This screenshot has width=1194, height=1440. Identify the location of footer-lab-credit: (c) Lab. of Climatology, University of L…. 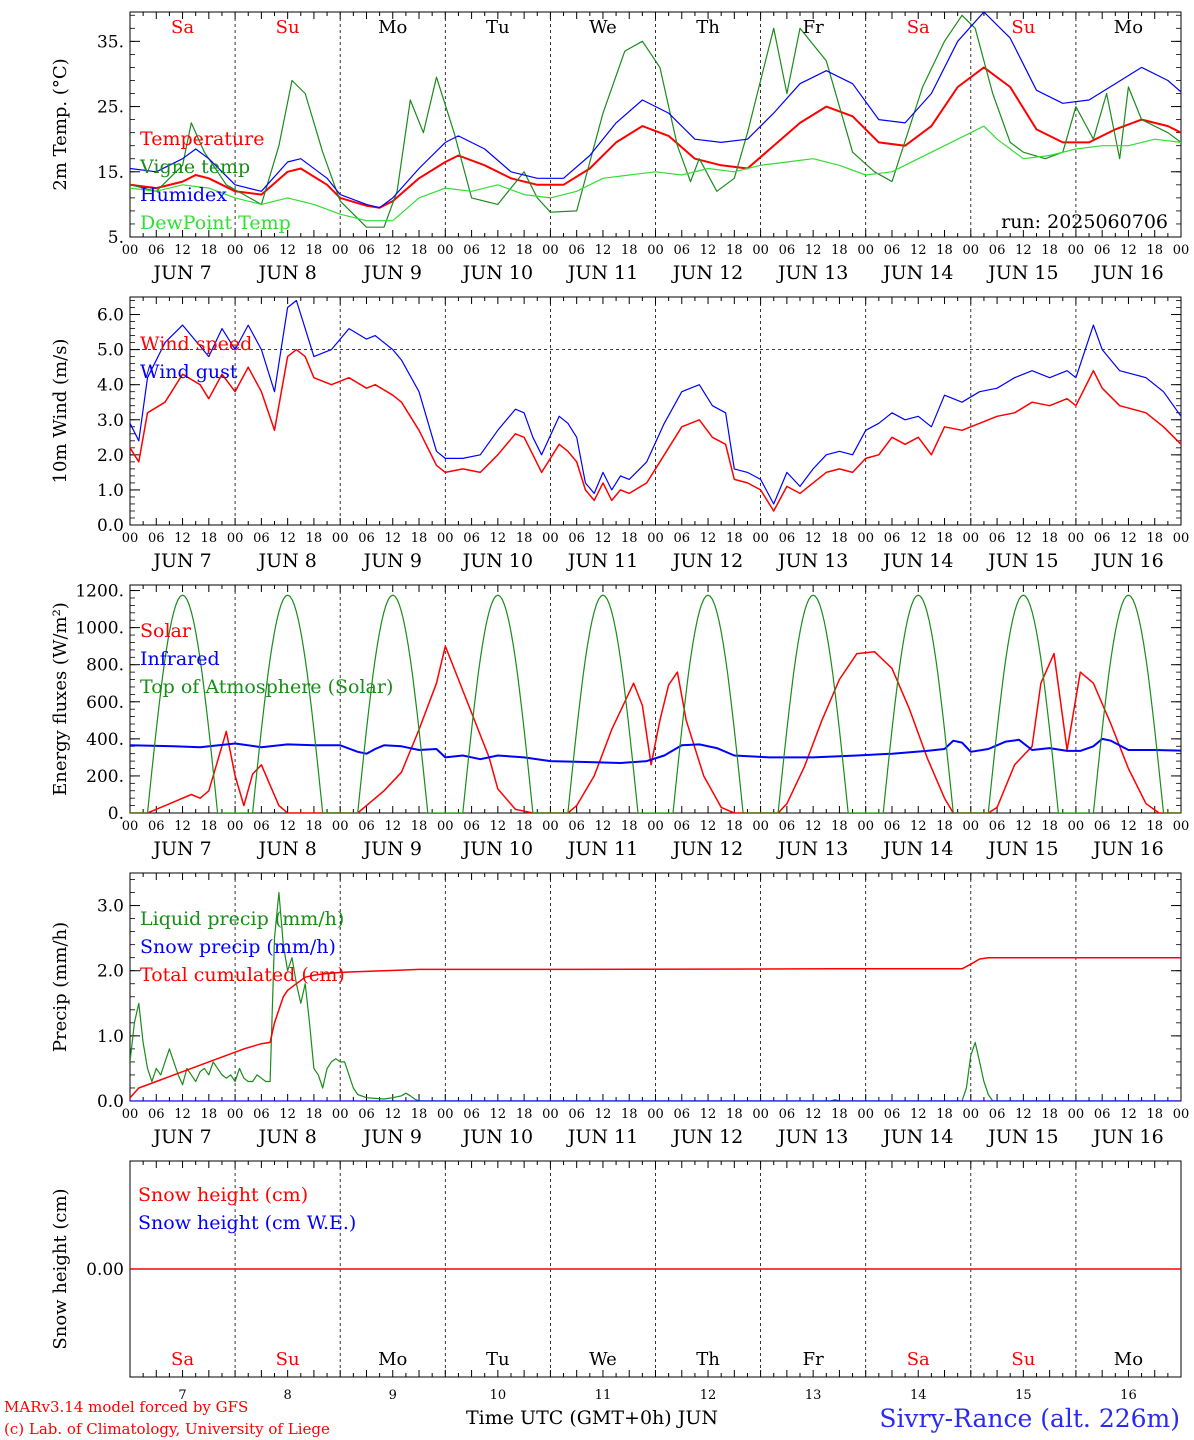
(167, 1429).